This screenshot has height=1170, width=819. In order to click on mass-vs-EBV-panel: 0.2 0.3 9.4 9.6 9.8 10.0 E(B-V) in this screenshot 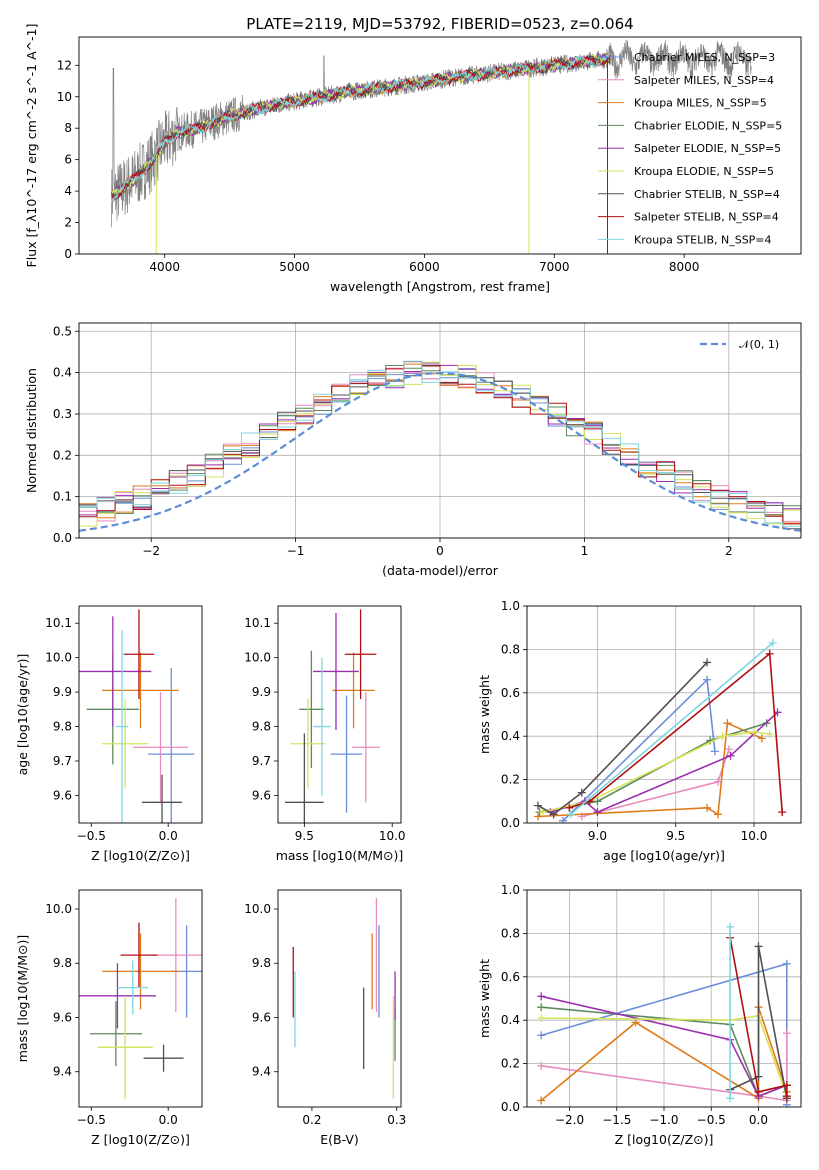, I will do `click(325, 1018)`.